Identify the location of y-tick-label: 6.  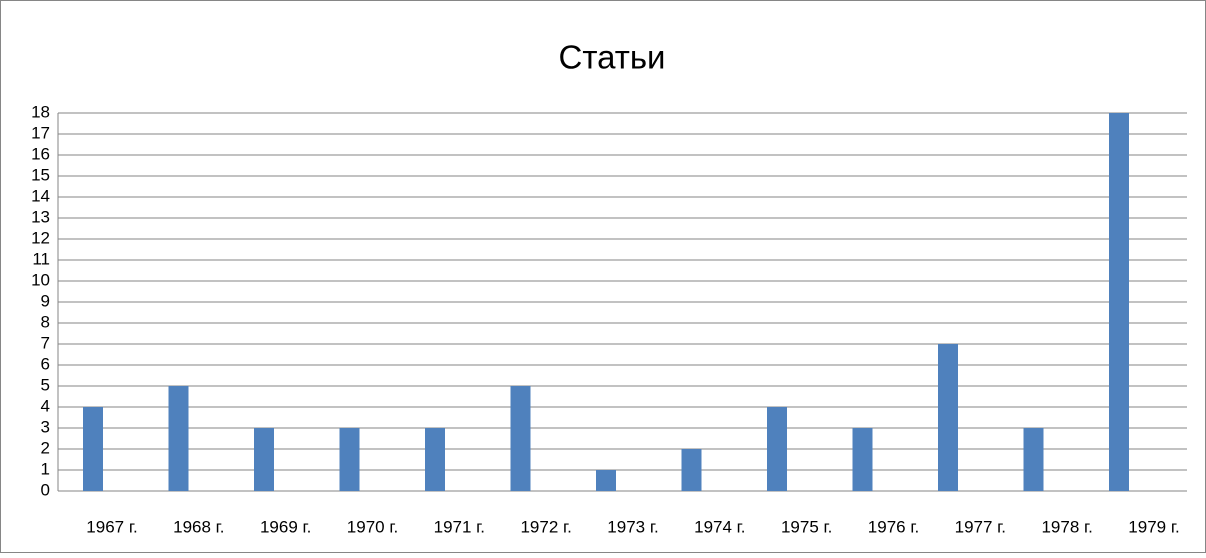
(45, 363).